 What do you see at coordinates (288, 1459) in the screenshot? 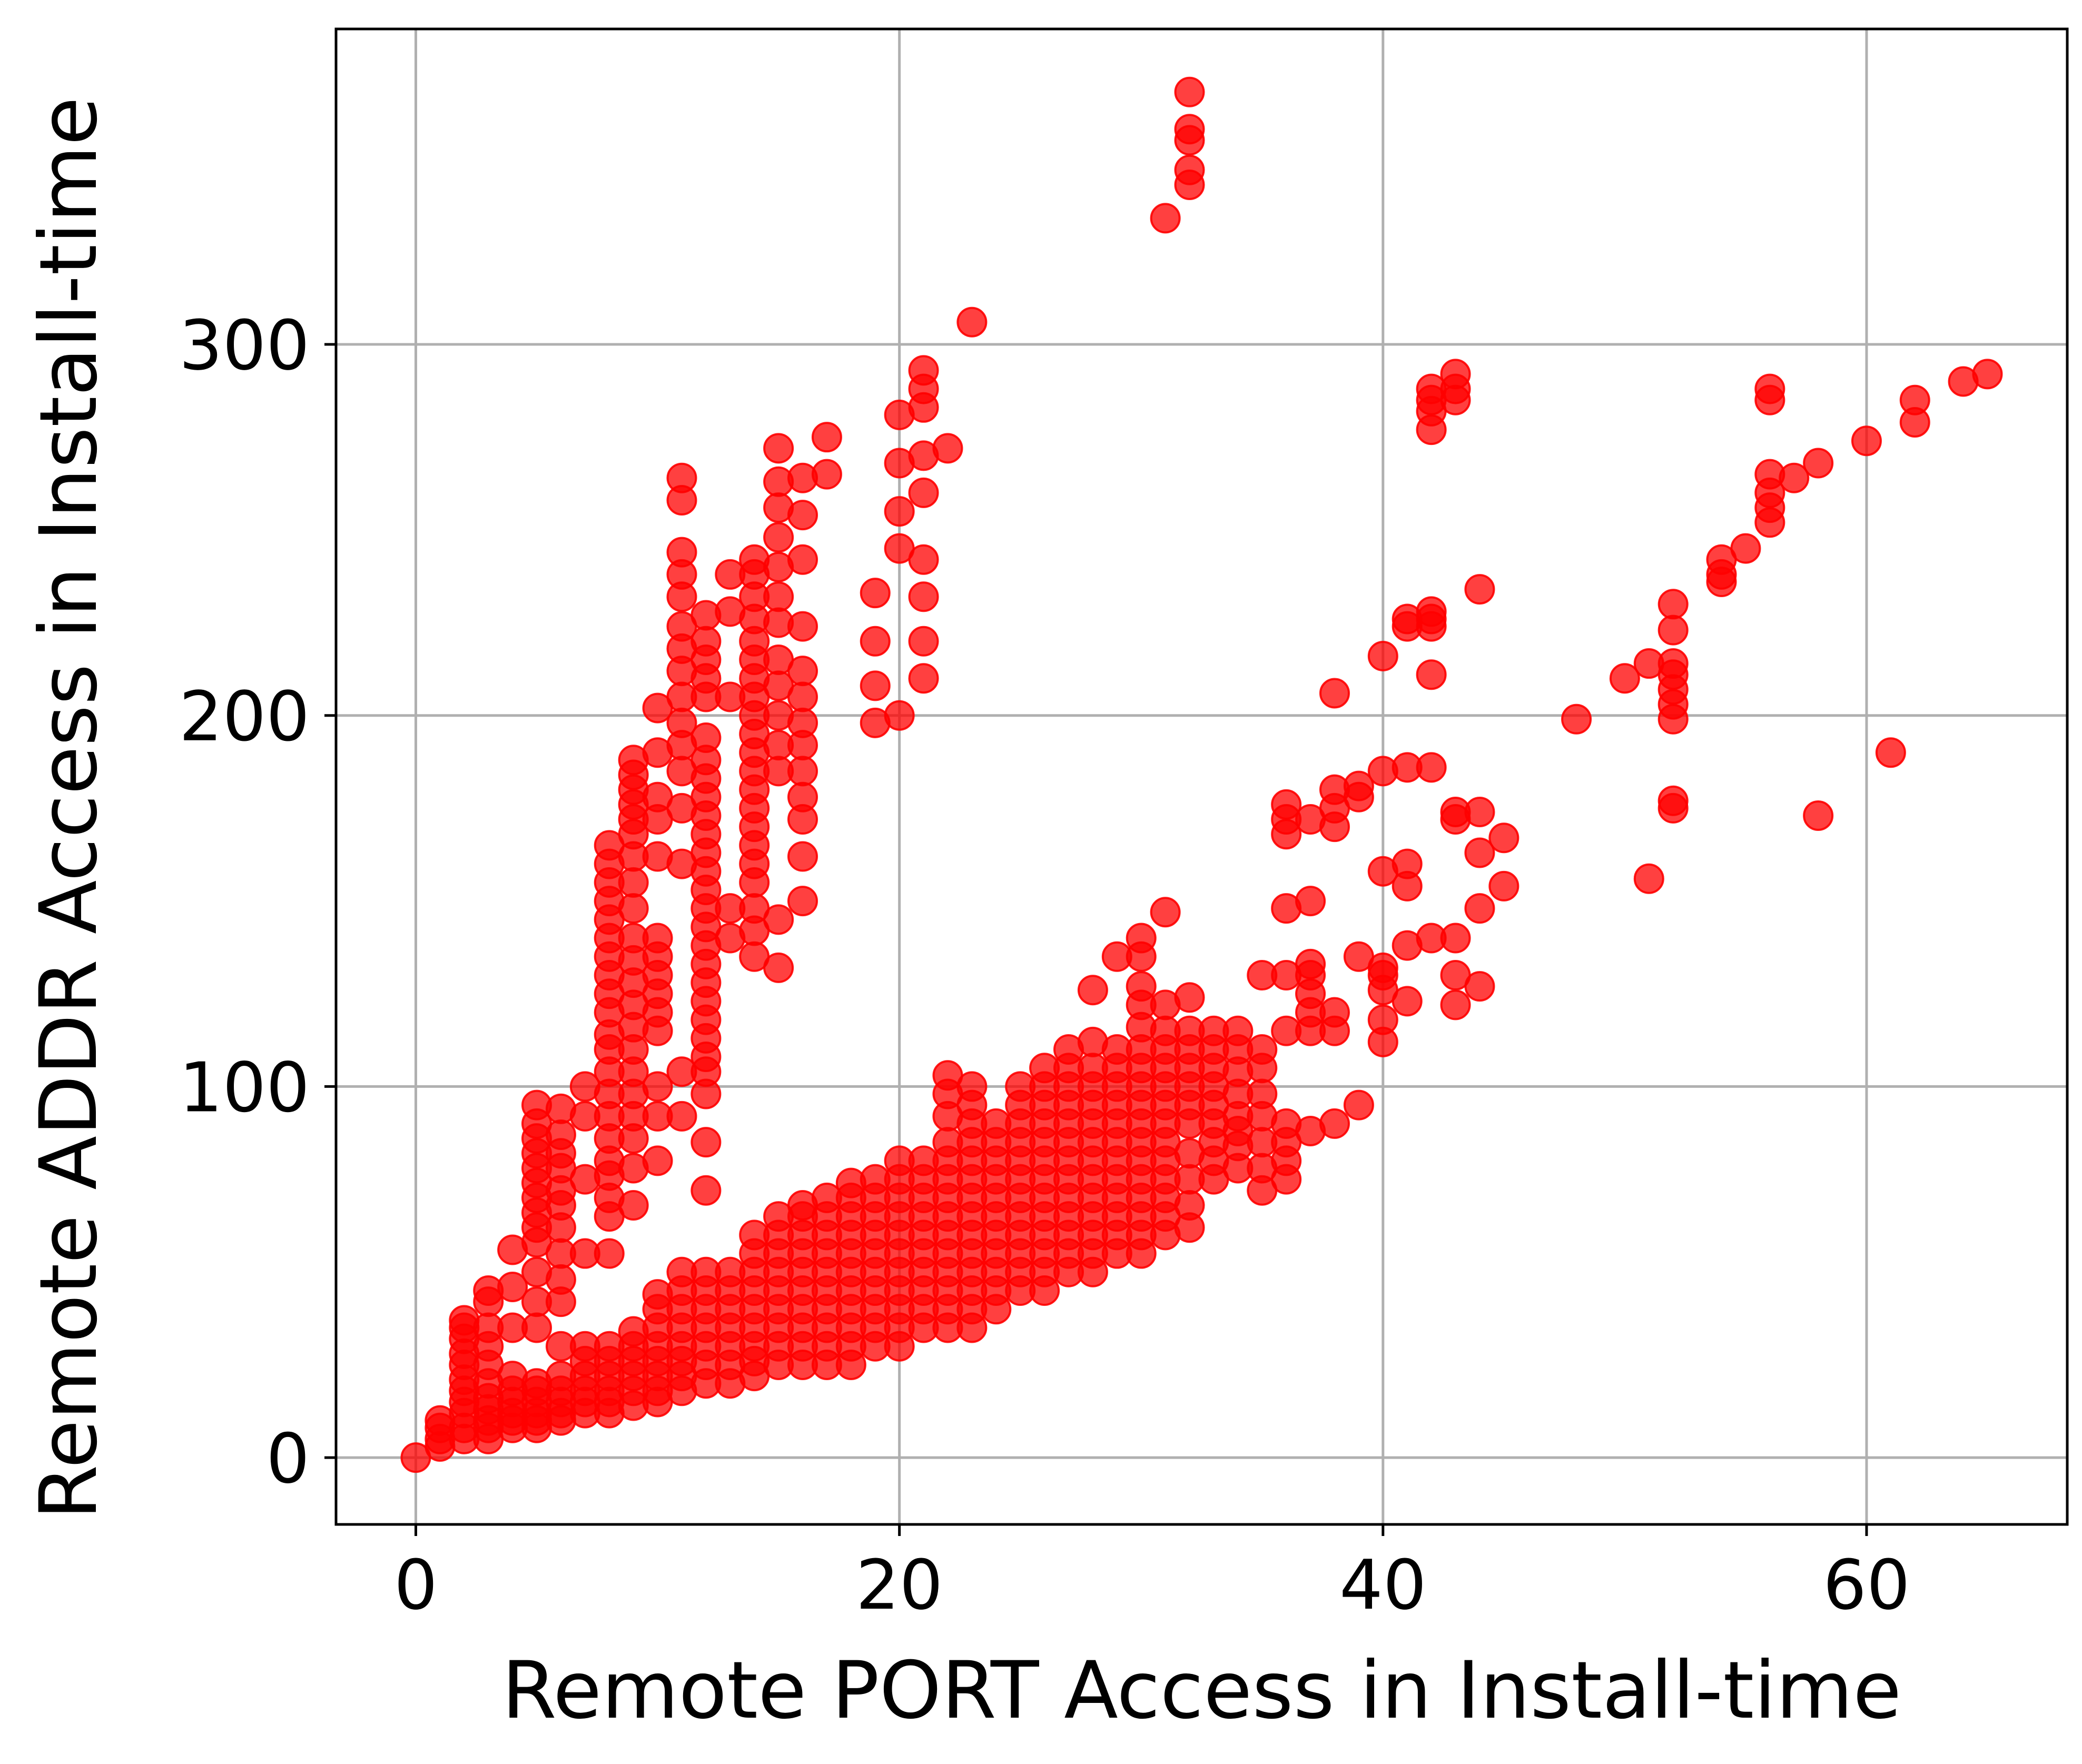
I see `y-tick-label: 0` at bounding box center [288, 1459].